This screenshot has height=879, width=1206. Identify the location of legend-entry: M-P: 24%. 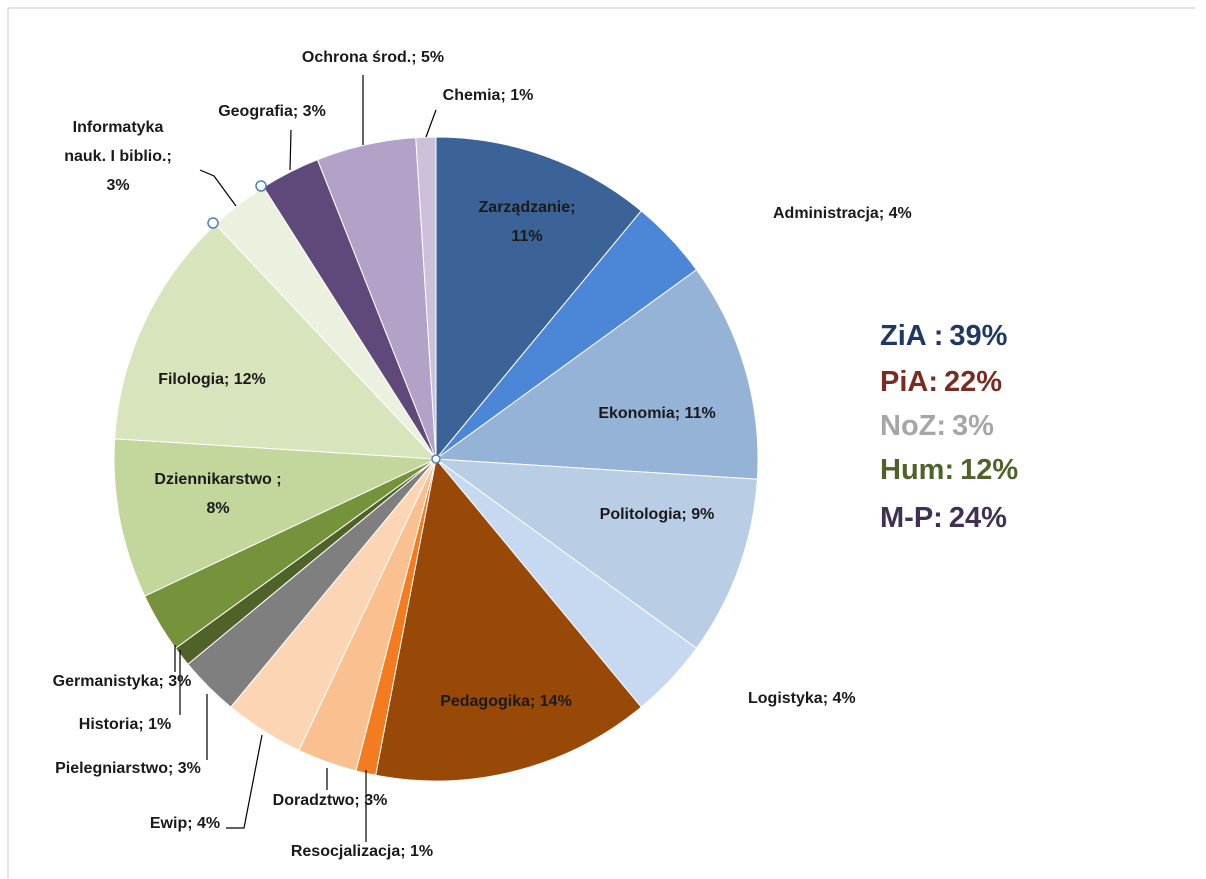
(943, 518).